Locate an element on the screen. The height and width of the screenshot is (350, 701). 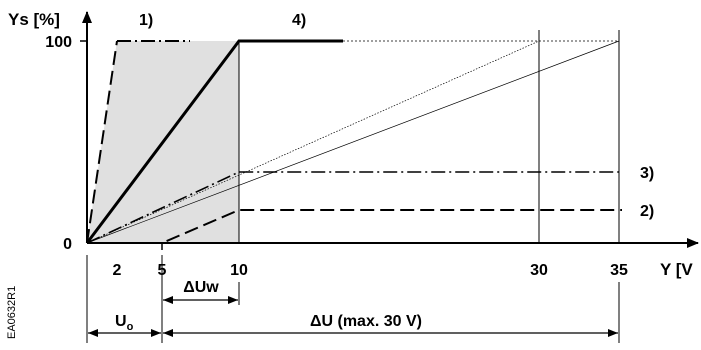
x-tick-10: 10 is located at coordinates (239, 270).